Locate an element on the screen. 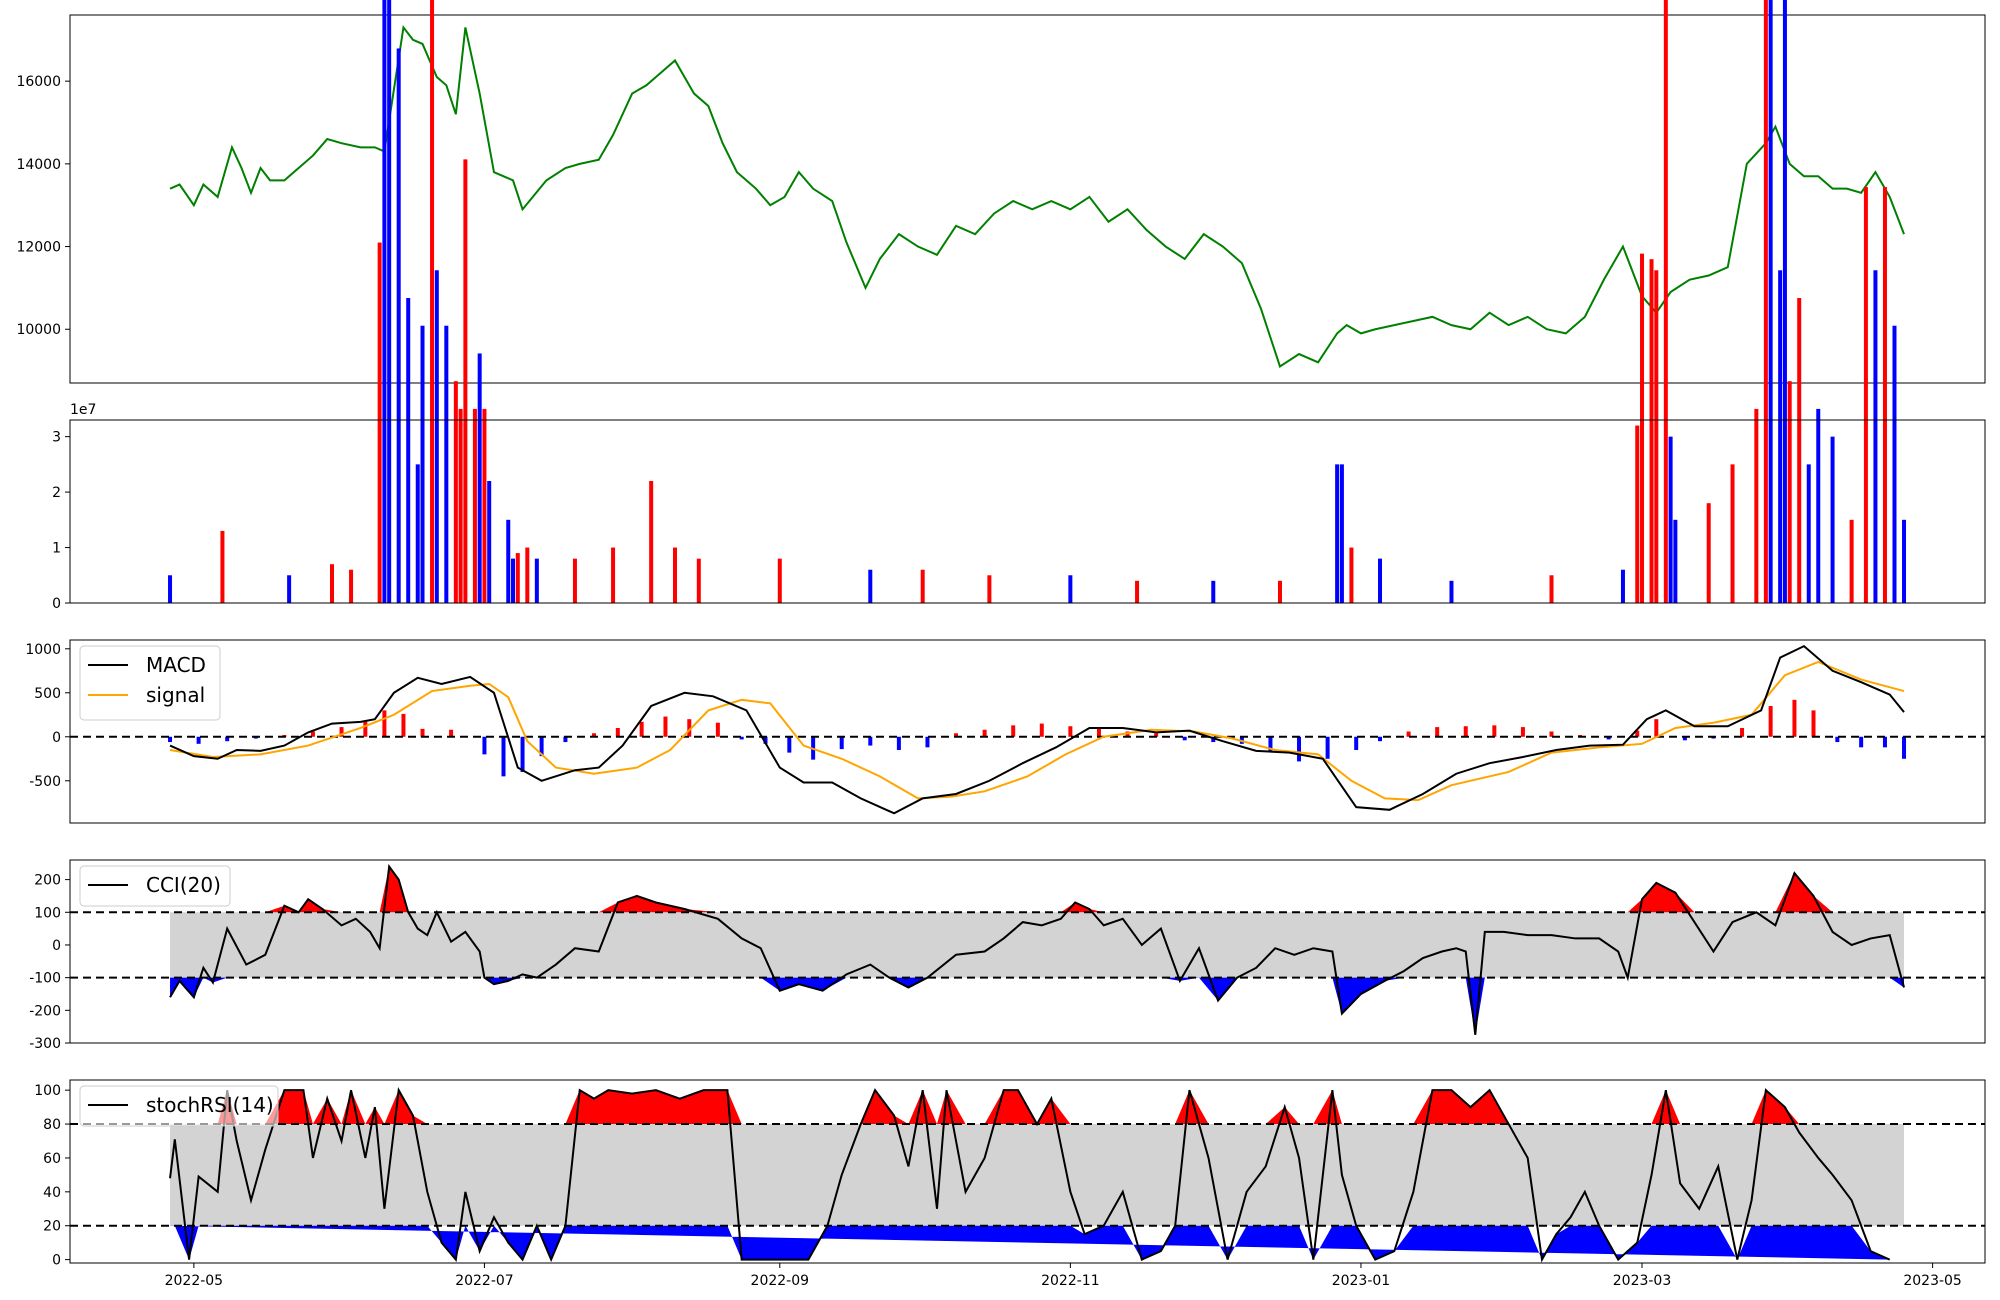 This screenshot has width=2000, height=1300. x-tick-label: 2023-03 is located at coordinates (1642, 1281).